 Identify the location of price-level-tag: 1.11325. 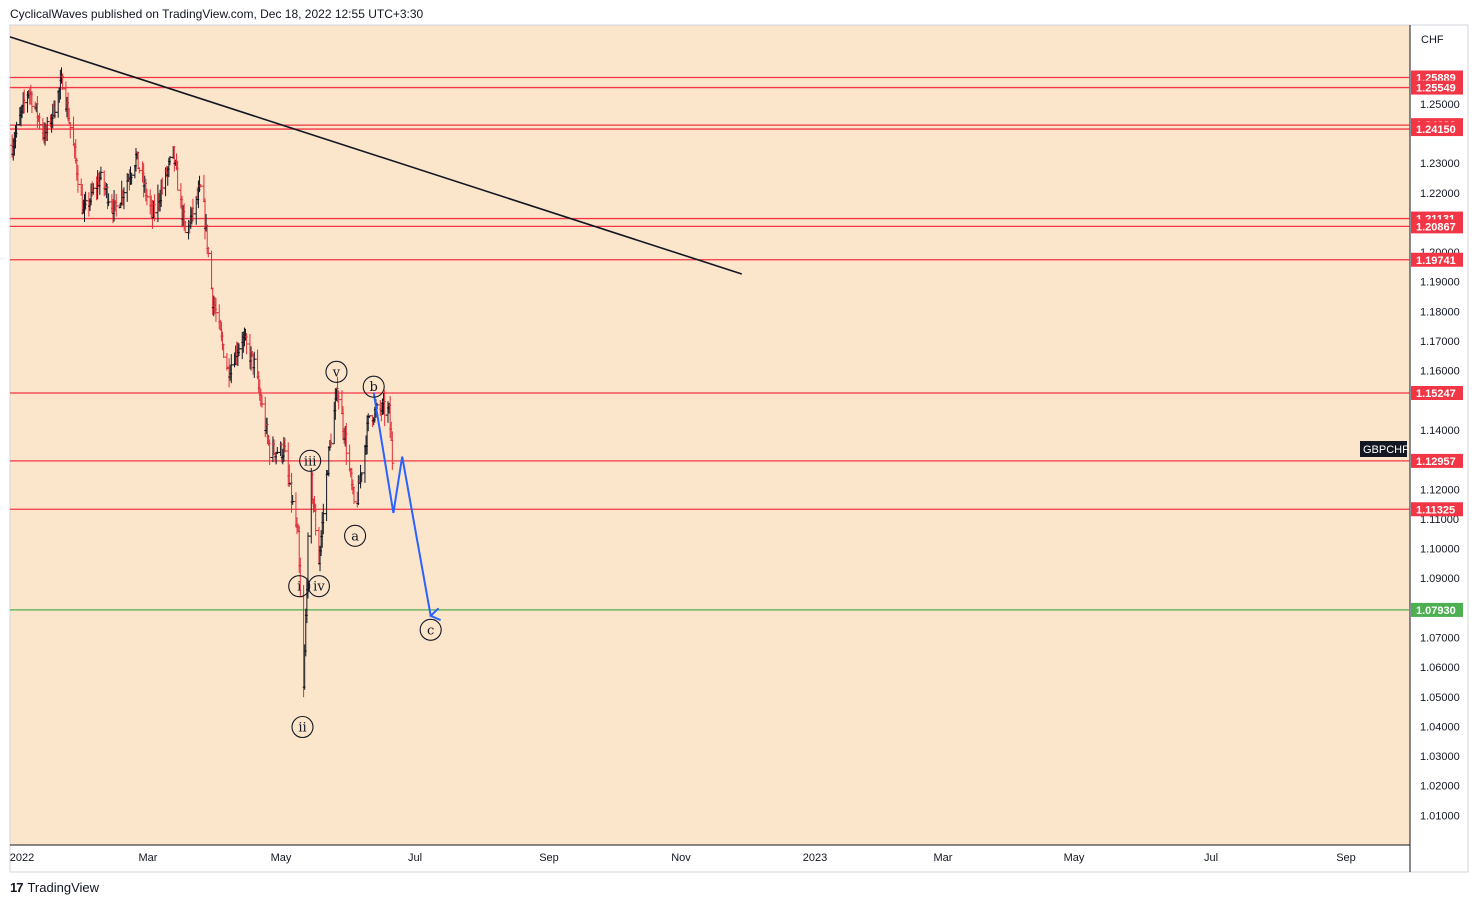
(1437, 509).